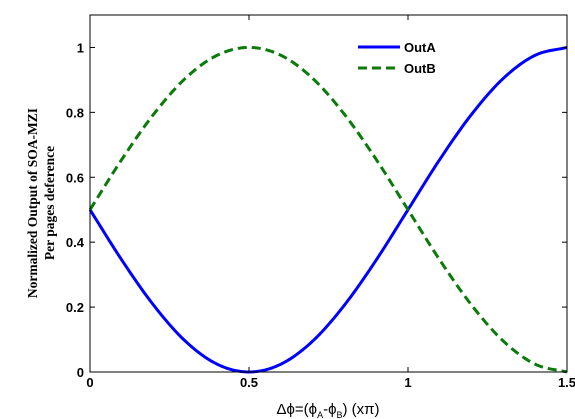 Image resolution: width=575 pixels, height=419 pixels. I want to click on x-axis-title: Δϕ=(ϕA-ϕB) (xπ), so click(327, 410).